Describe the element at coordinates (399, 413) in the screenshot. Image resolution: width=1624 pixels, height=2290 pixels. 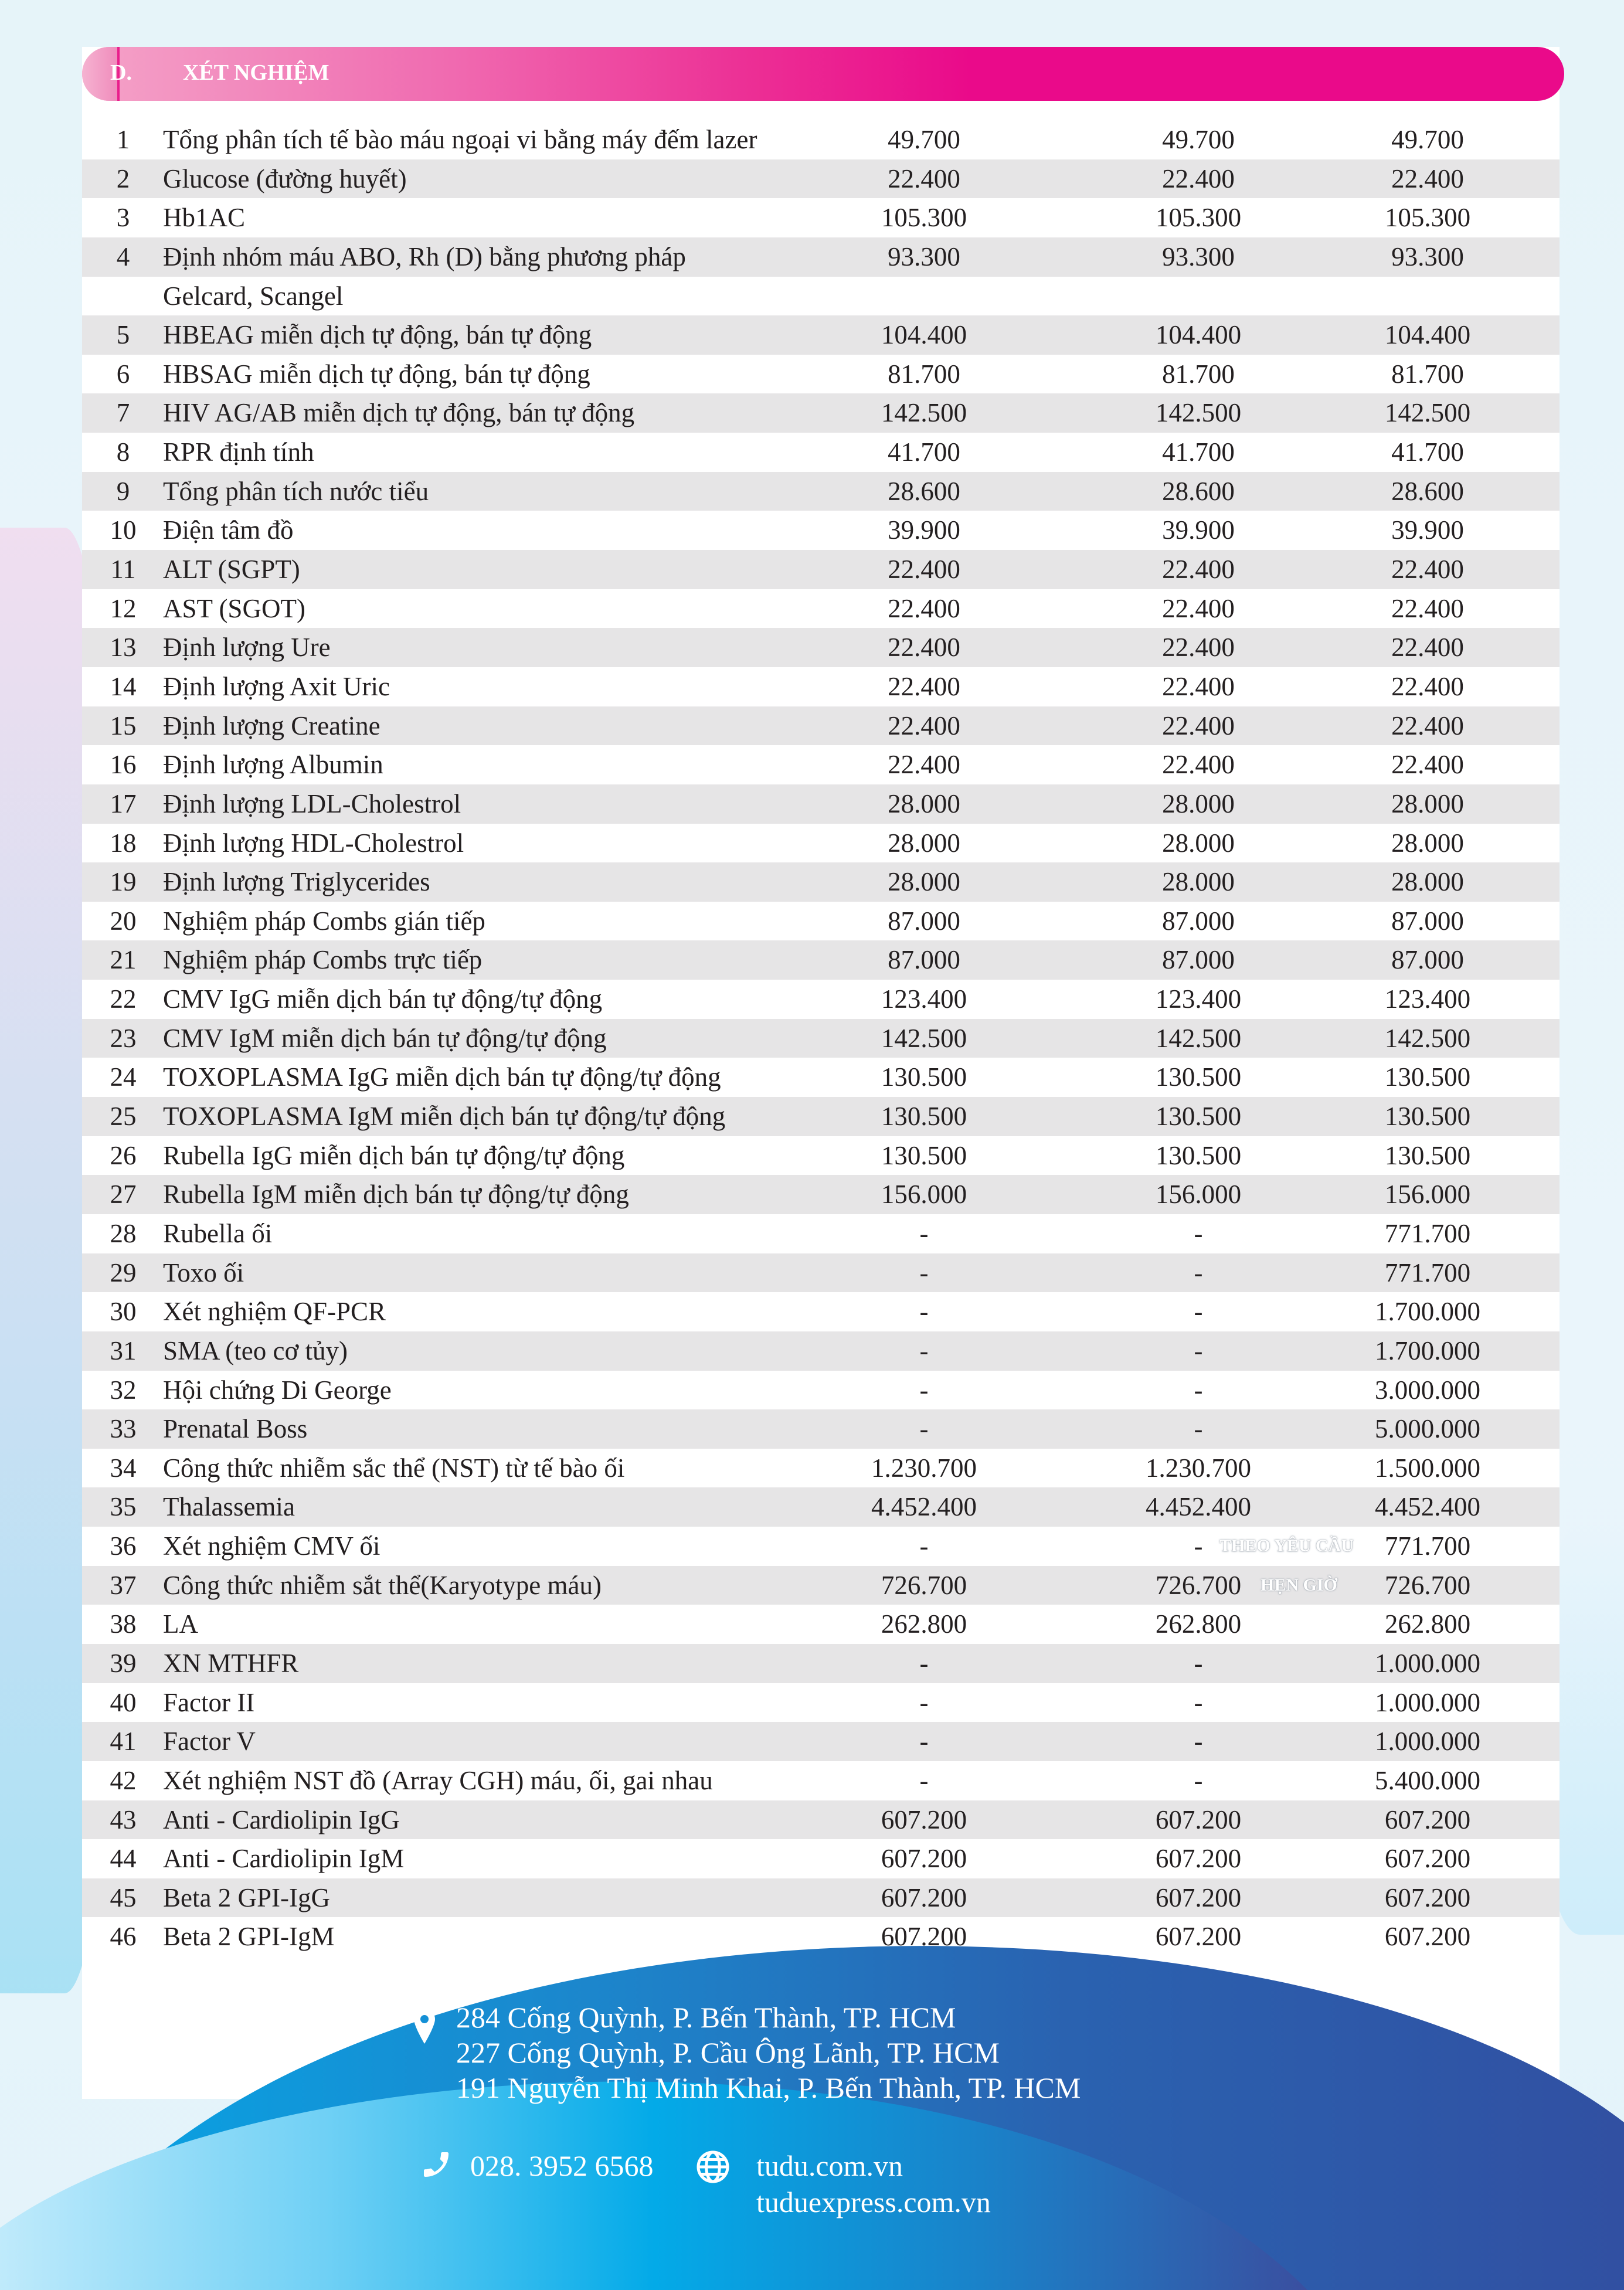
I see `test-name: HIV AG/AB miễn dịch tự động, bán tự động` at that location.